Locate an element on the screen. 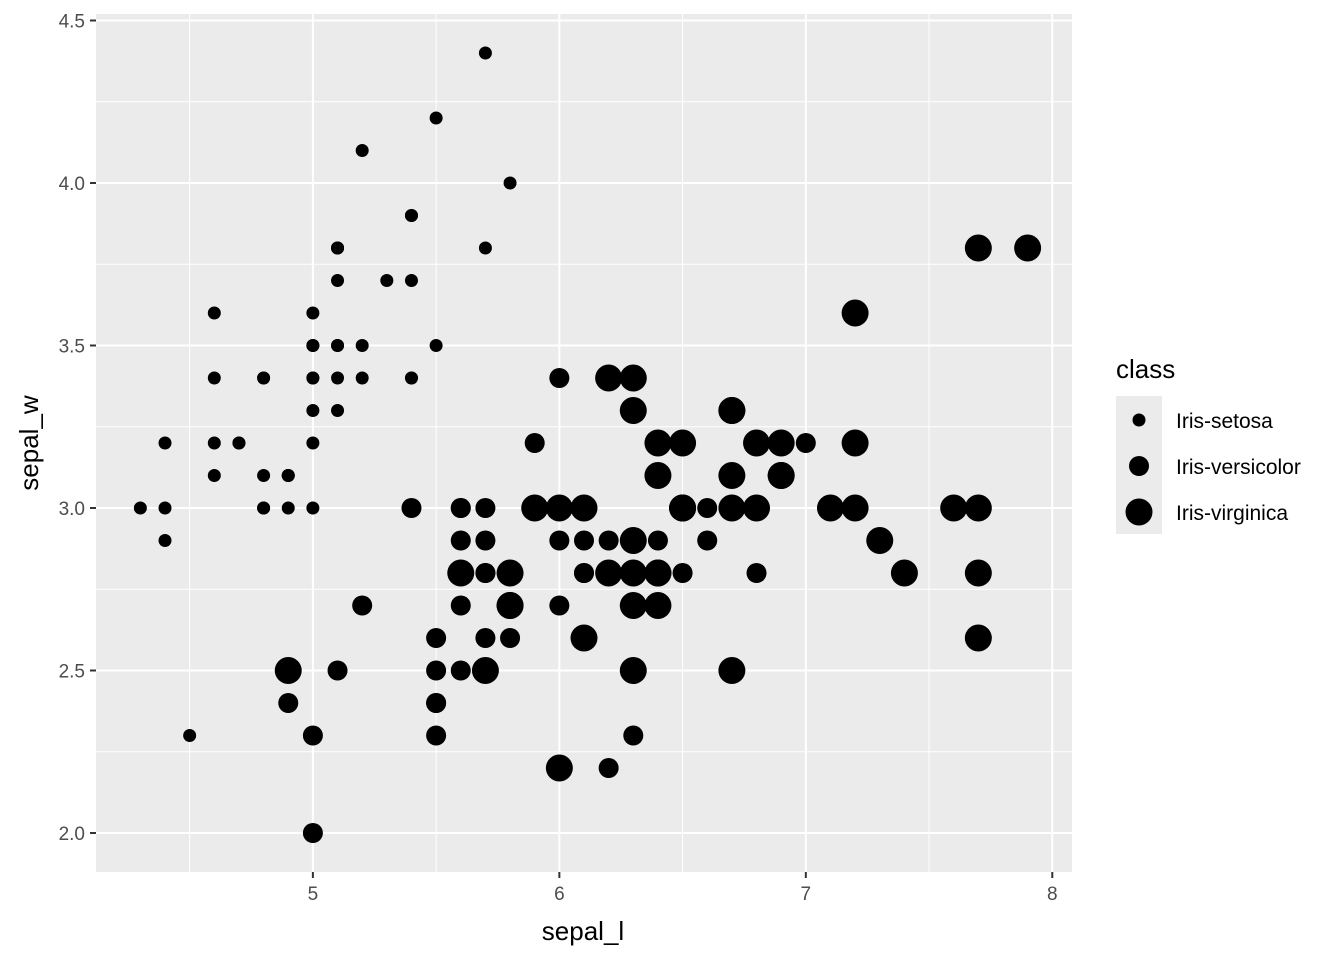 This screenshot has width=1344, height=960. legend-label-setosa: Iris-setosa is located at coordinates (1224, 421).